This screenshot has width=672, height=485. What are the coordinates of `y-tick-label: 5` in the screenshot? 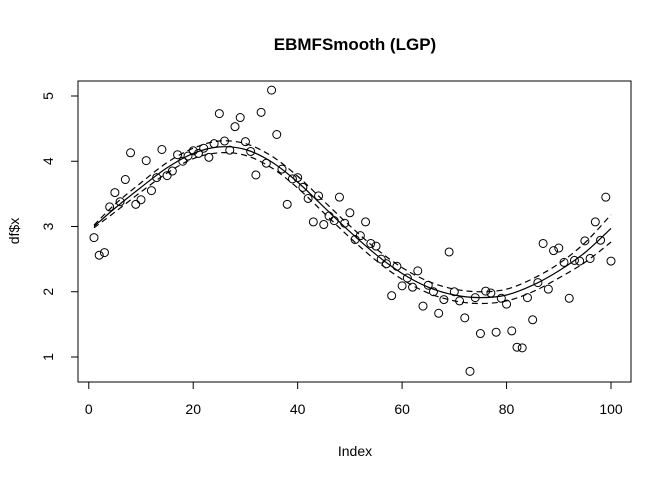 It's located at (48, 96).